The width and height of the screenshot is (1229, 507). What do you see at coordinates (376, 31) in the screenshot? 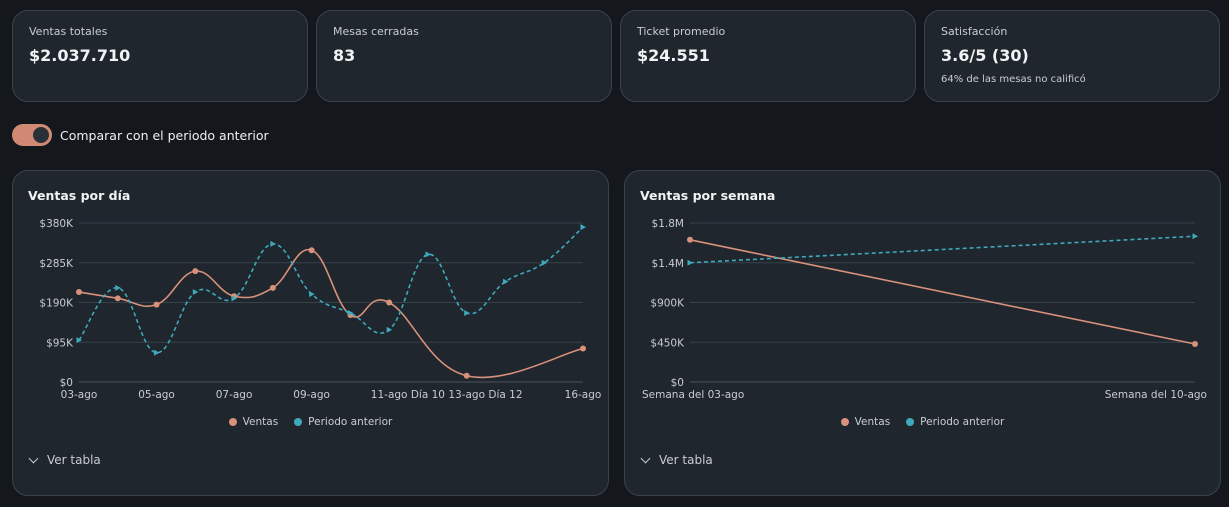
I see `kpi-label: Mesas cerradas` at bounding box center [376, 31].